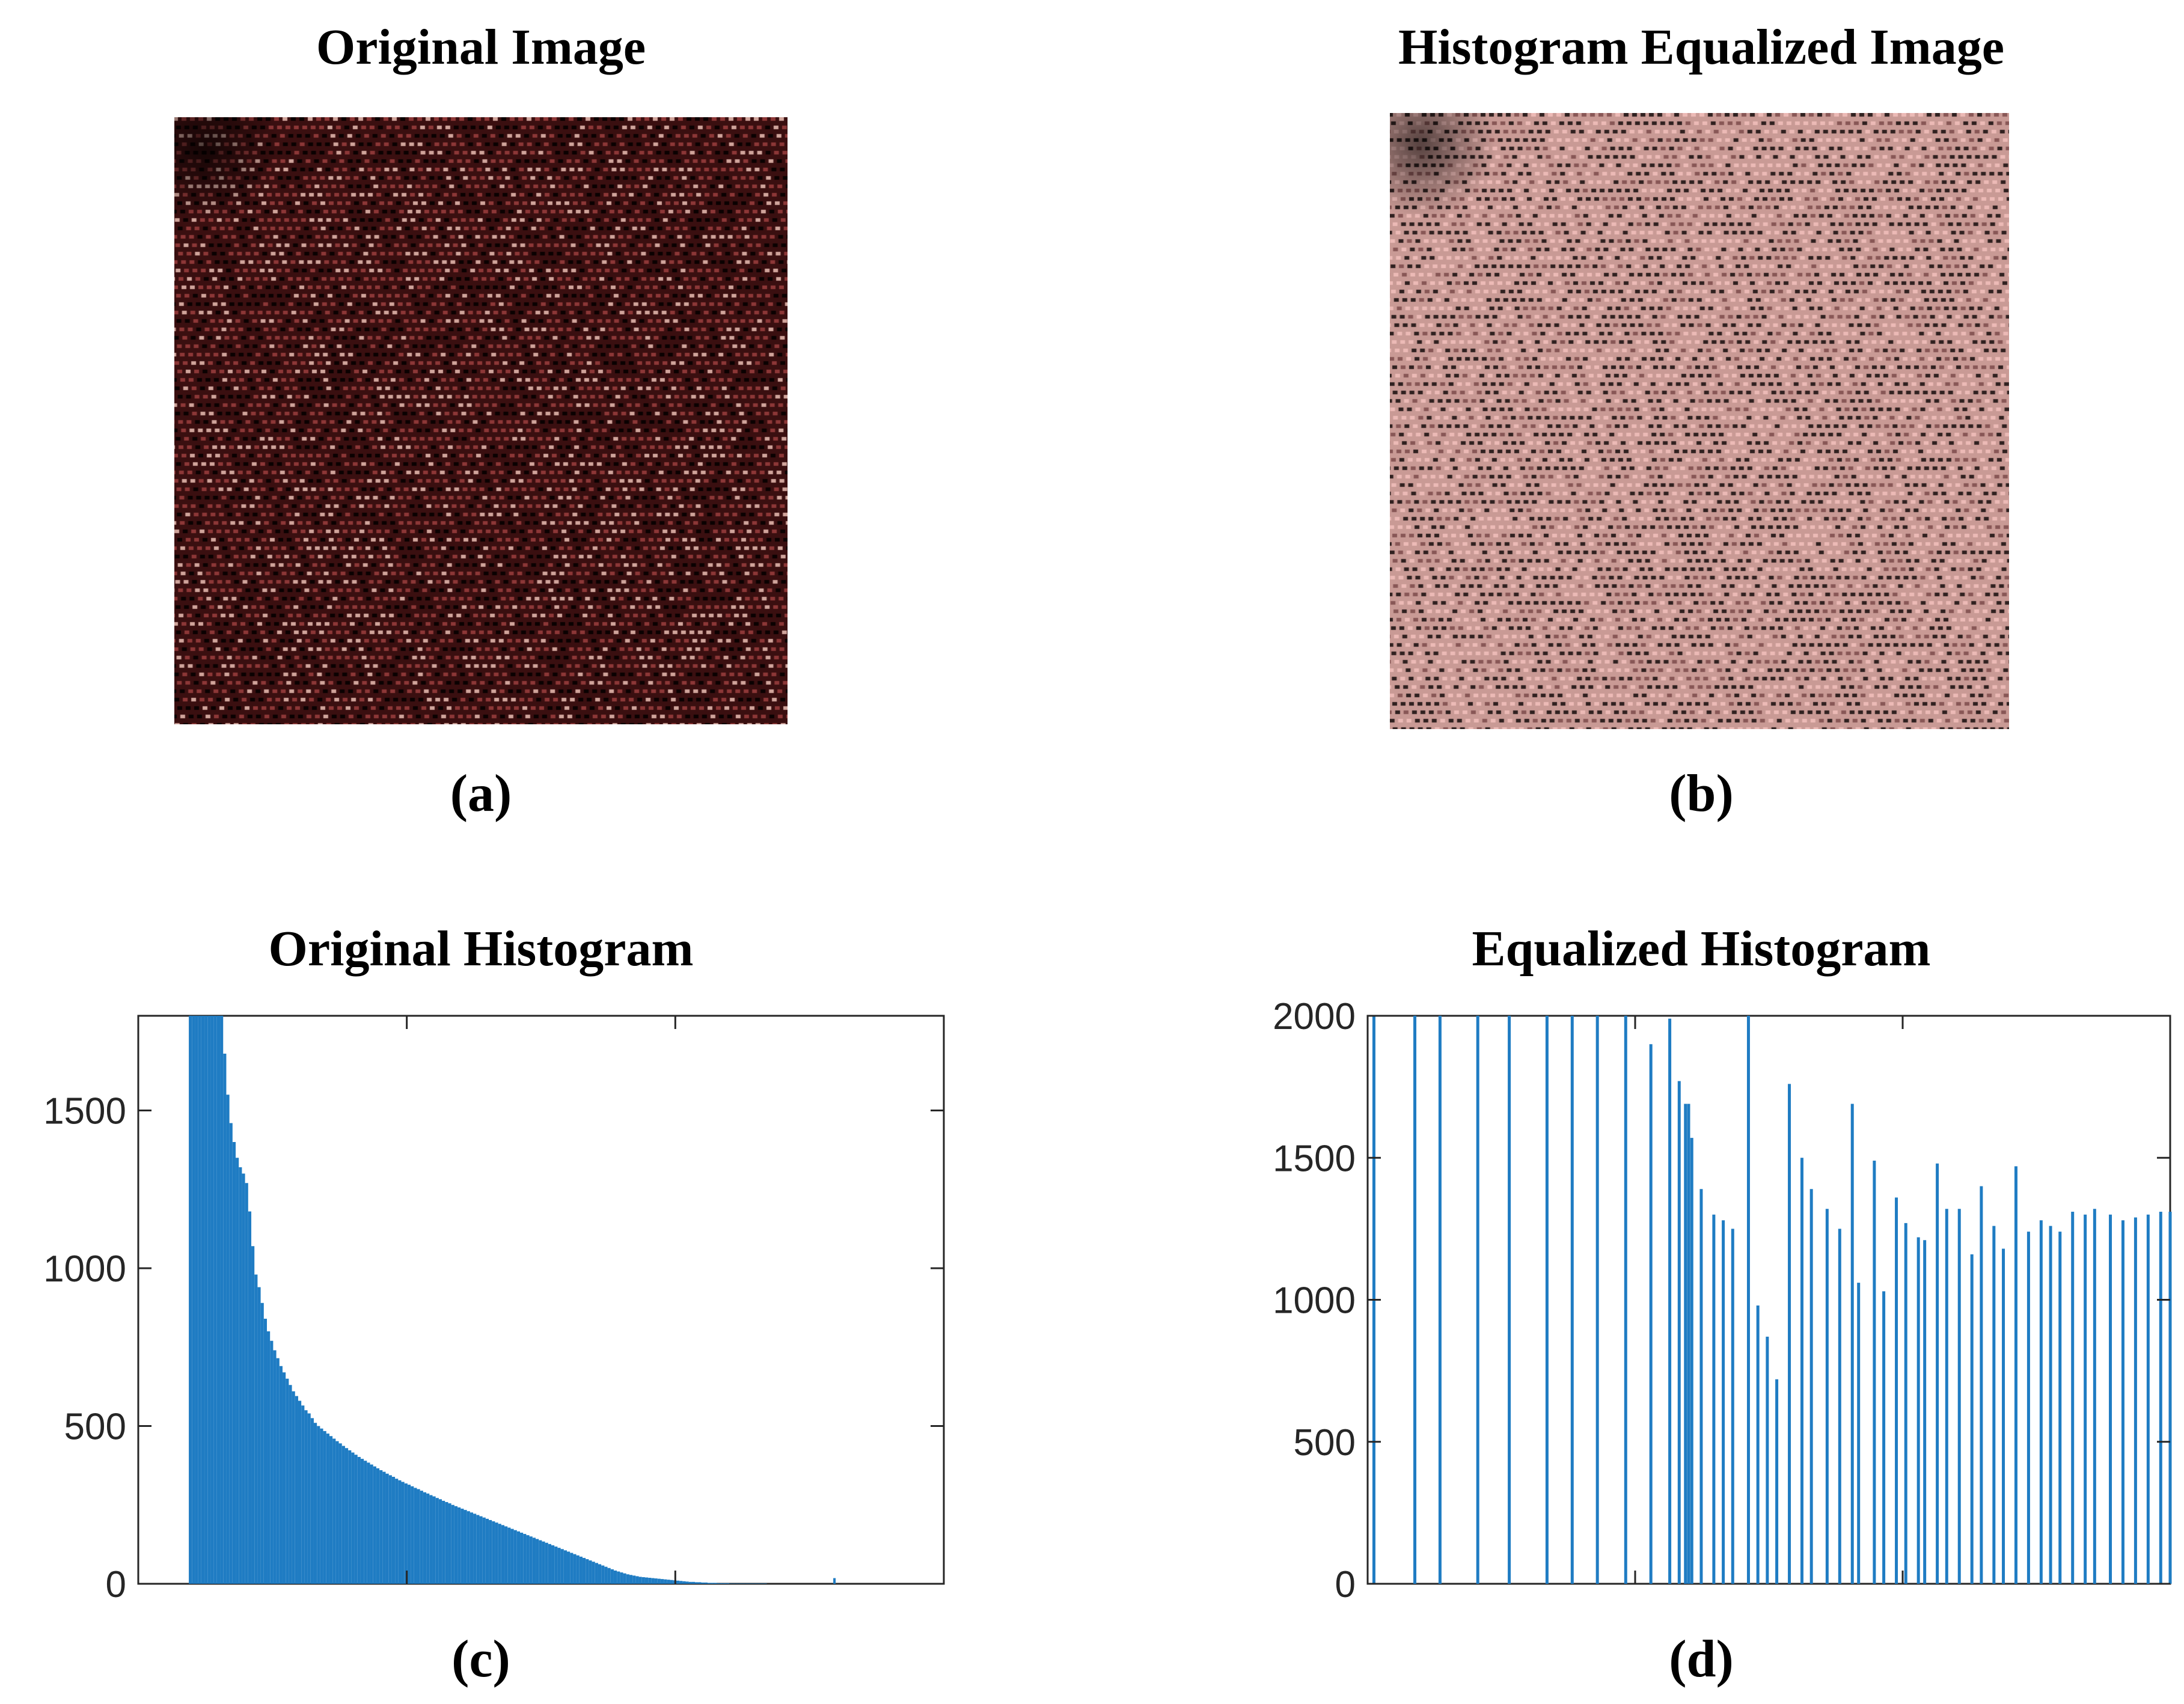 Image resolution: width=2184 pixels, height=1704 pixels. Describe the element at coordinates (116, 1584) in the screenshot. I see `y-tick-label: 0` at that location.